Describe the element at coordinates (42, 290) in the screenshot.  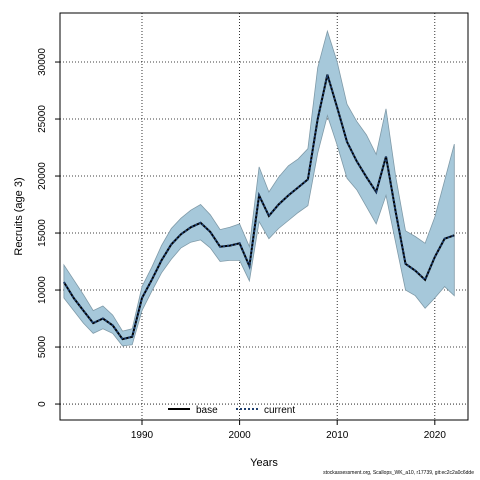
I see `y-tick-label: 10000` at that location.